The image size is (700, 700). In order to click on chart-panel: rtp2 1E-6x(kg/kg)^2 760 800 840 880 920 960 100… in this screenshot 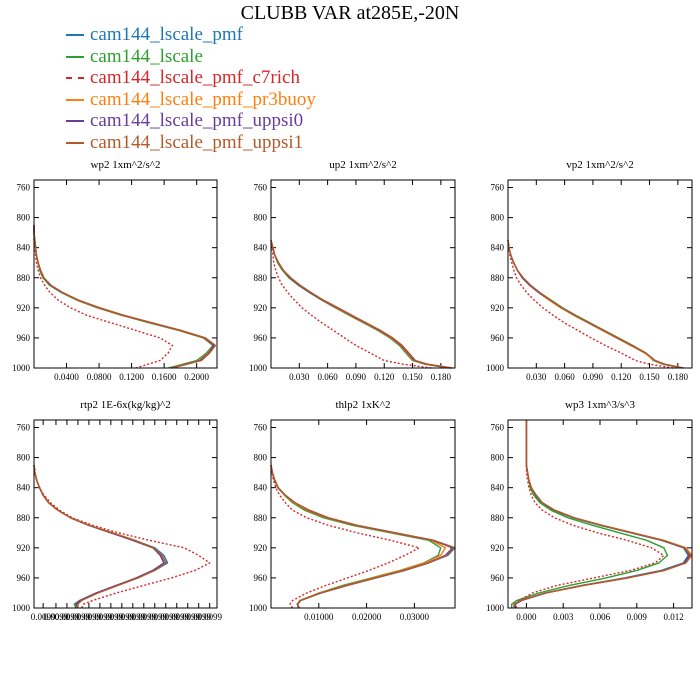, I will do `click(117, 510)`.